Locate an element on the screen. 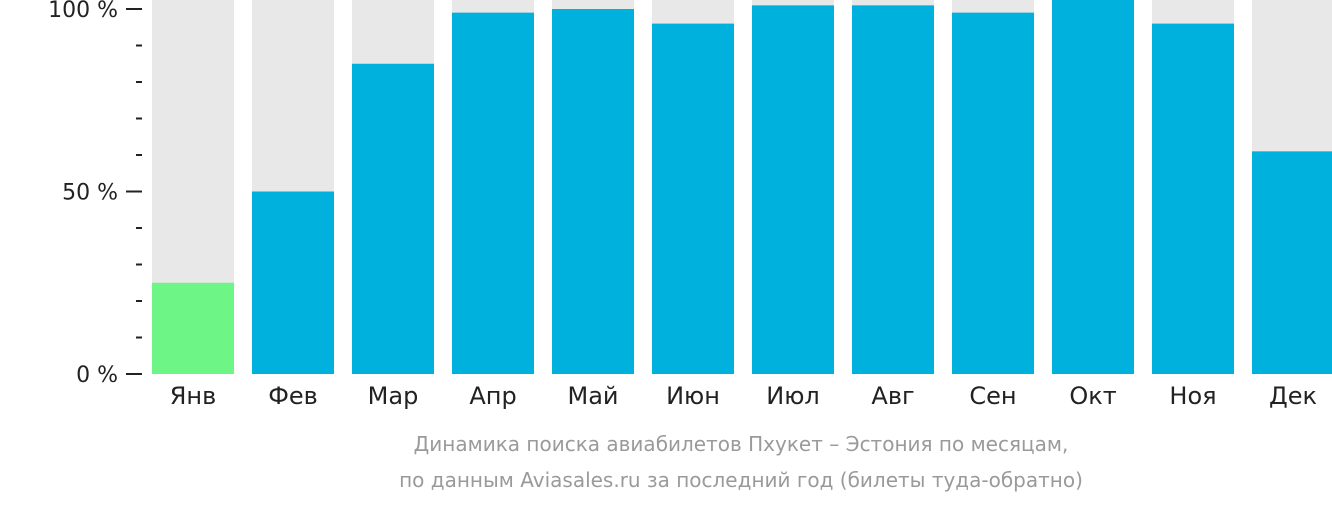 This screenshot has width=1332, height=507. x-tick-label: Ноя is located at coordinates (1192, 396).